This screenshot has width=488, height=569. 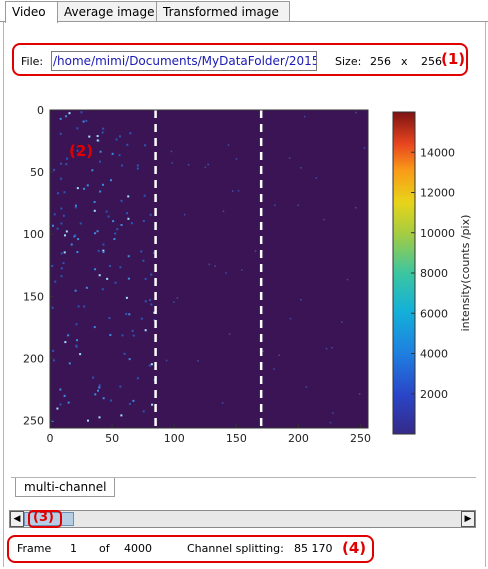 What do you see at coordinates (33, 421) in the screenshot?
I see `y-tick-label: 250` at bounding box center [33, 421].